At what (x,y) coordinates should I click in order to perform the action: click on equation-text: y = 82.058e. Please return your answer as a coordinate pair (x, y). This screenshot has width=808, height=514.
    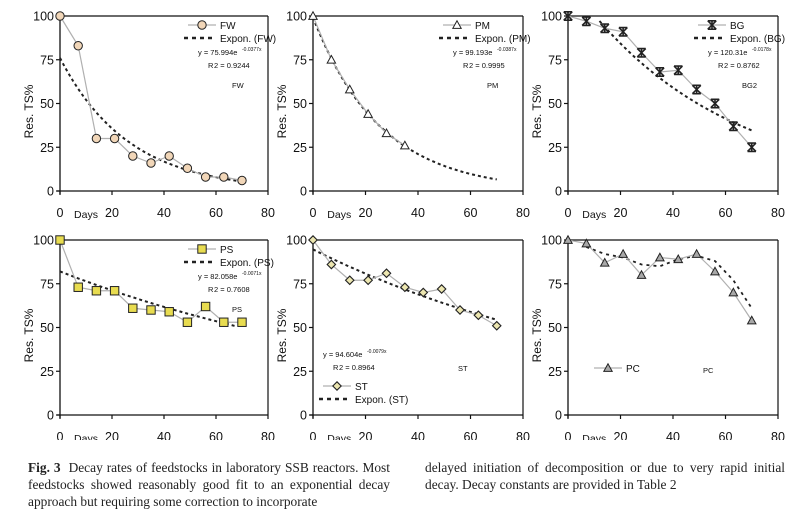
    Looking at the image, I should click on (217, 276).